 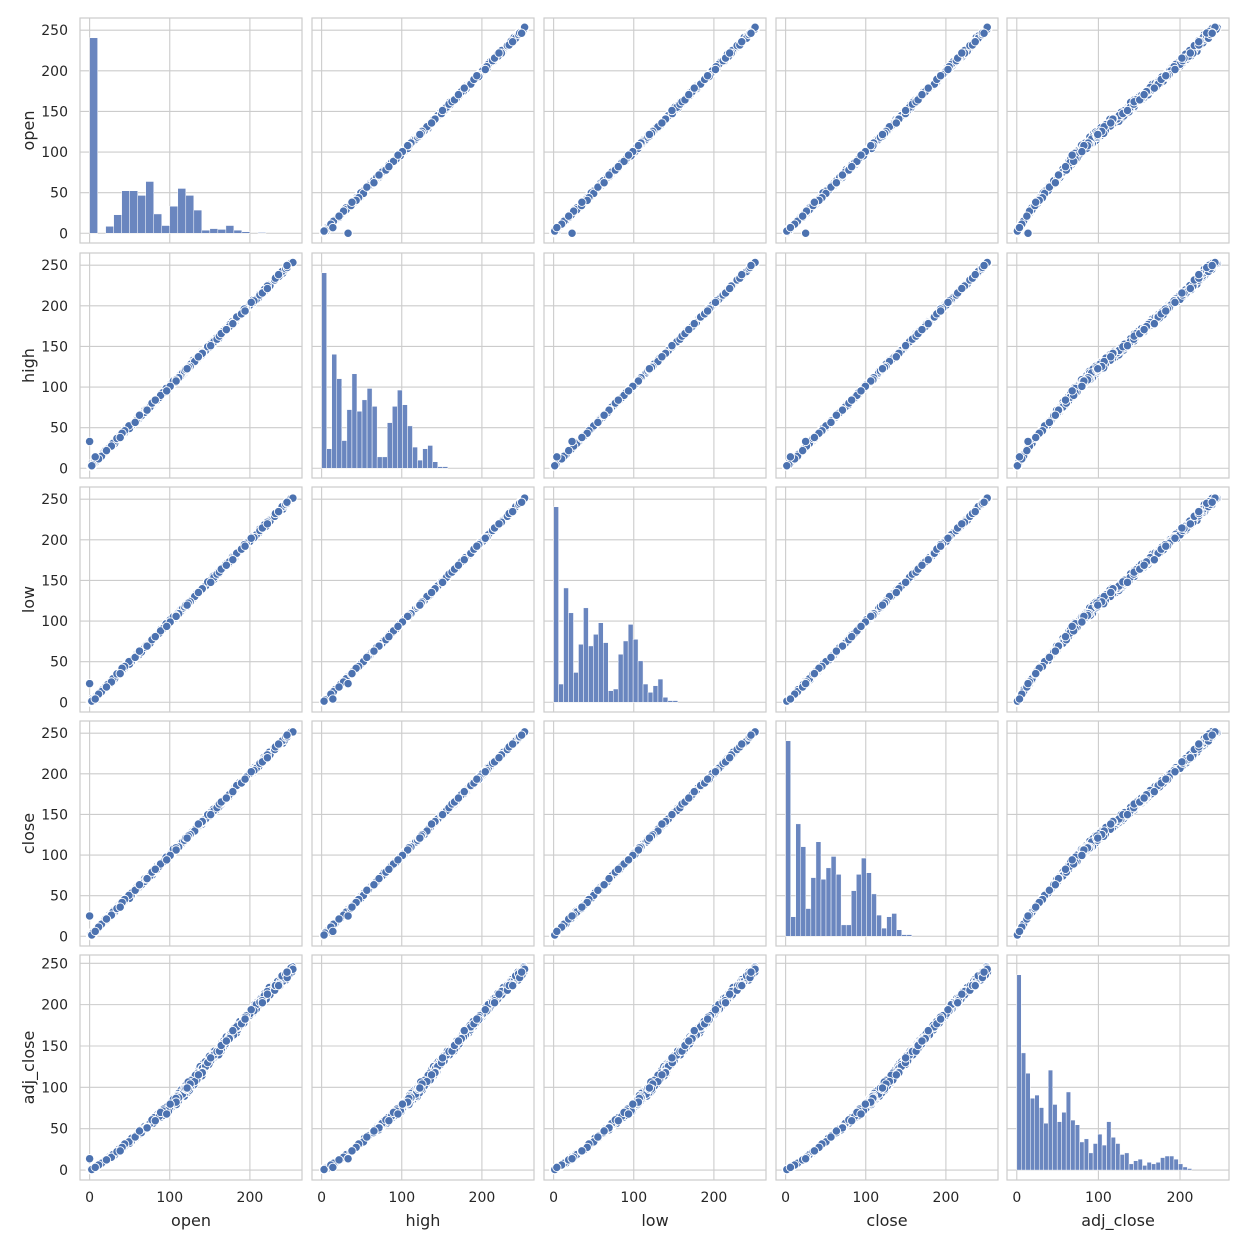 What do you see at coordinates (59, 429) in the screenshot?
I see `y-tick-label: 50` at bounding box center [59, 429].